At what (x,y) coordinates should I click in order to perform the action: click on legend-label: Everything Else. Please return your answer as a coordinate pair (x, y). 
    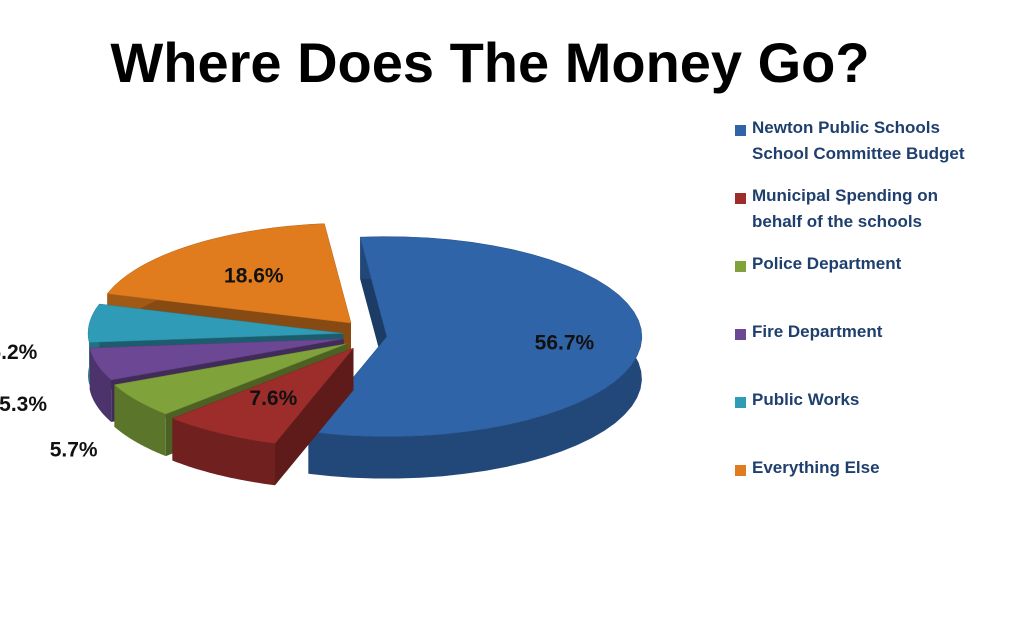
    Looking at the image, I should click on (816, 467).